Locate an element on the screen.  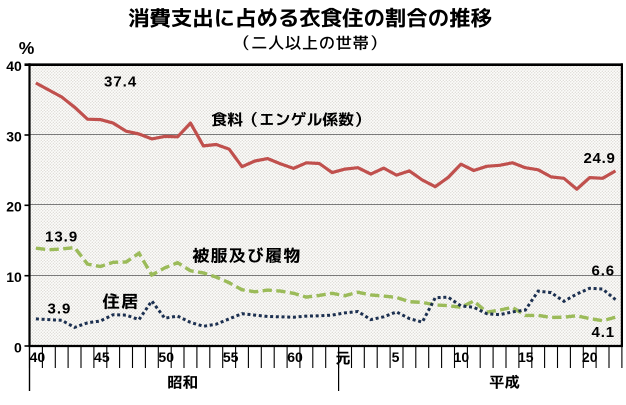
svg-text: 30 is located at coordinates (14, 136).